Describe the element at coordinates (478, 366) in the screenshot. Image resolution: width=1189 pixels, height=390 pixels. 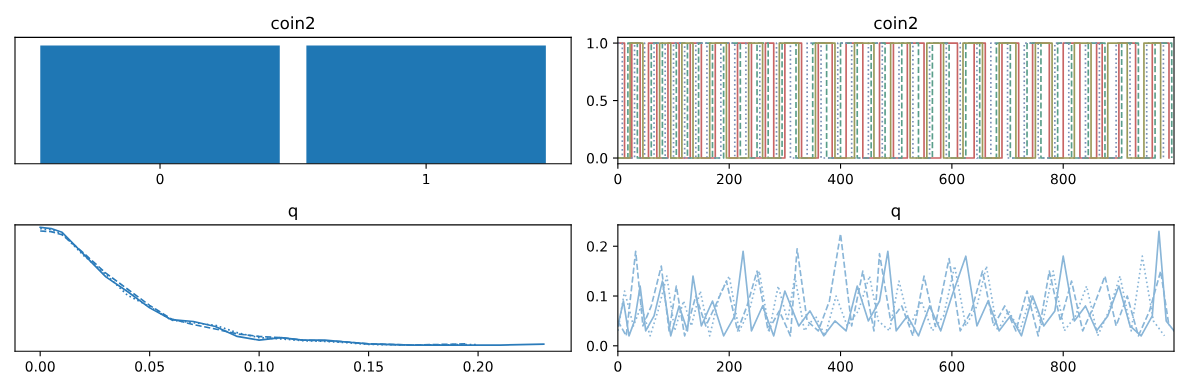
I see `x-tick-label: 0.20` at that location.